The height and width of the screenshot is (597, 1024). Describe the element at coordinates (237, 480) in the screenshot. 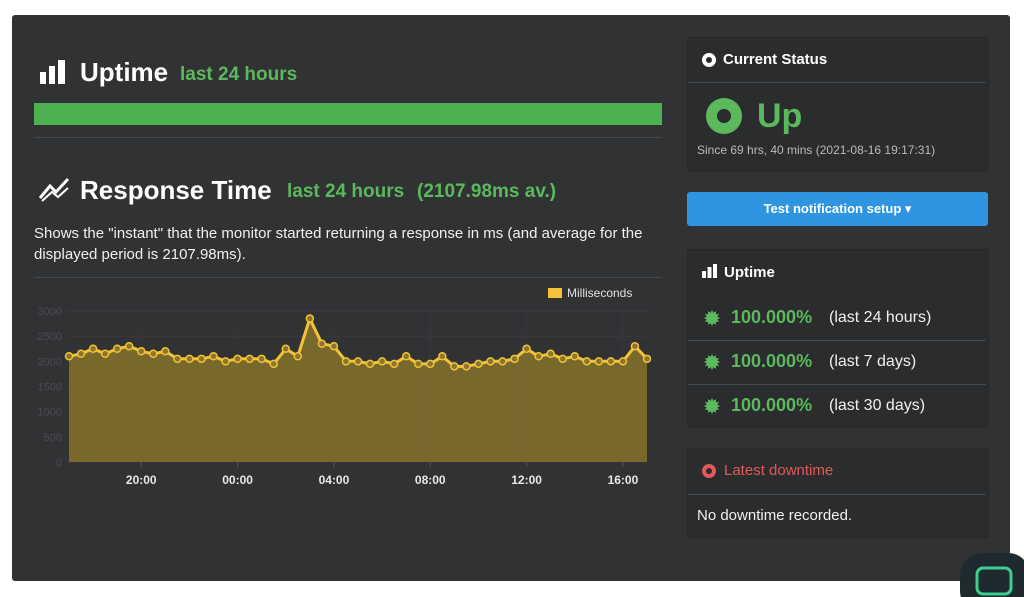

I see `x-tick-label: 00:00` at that location.